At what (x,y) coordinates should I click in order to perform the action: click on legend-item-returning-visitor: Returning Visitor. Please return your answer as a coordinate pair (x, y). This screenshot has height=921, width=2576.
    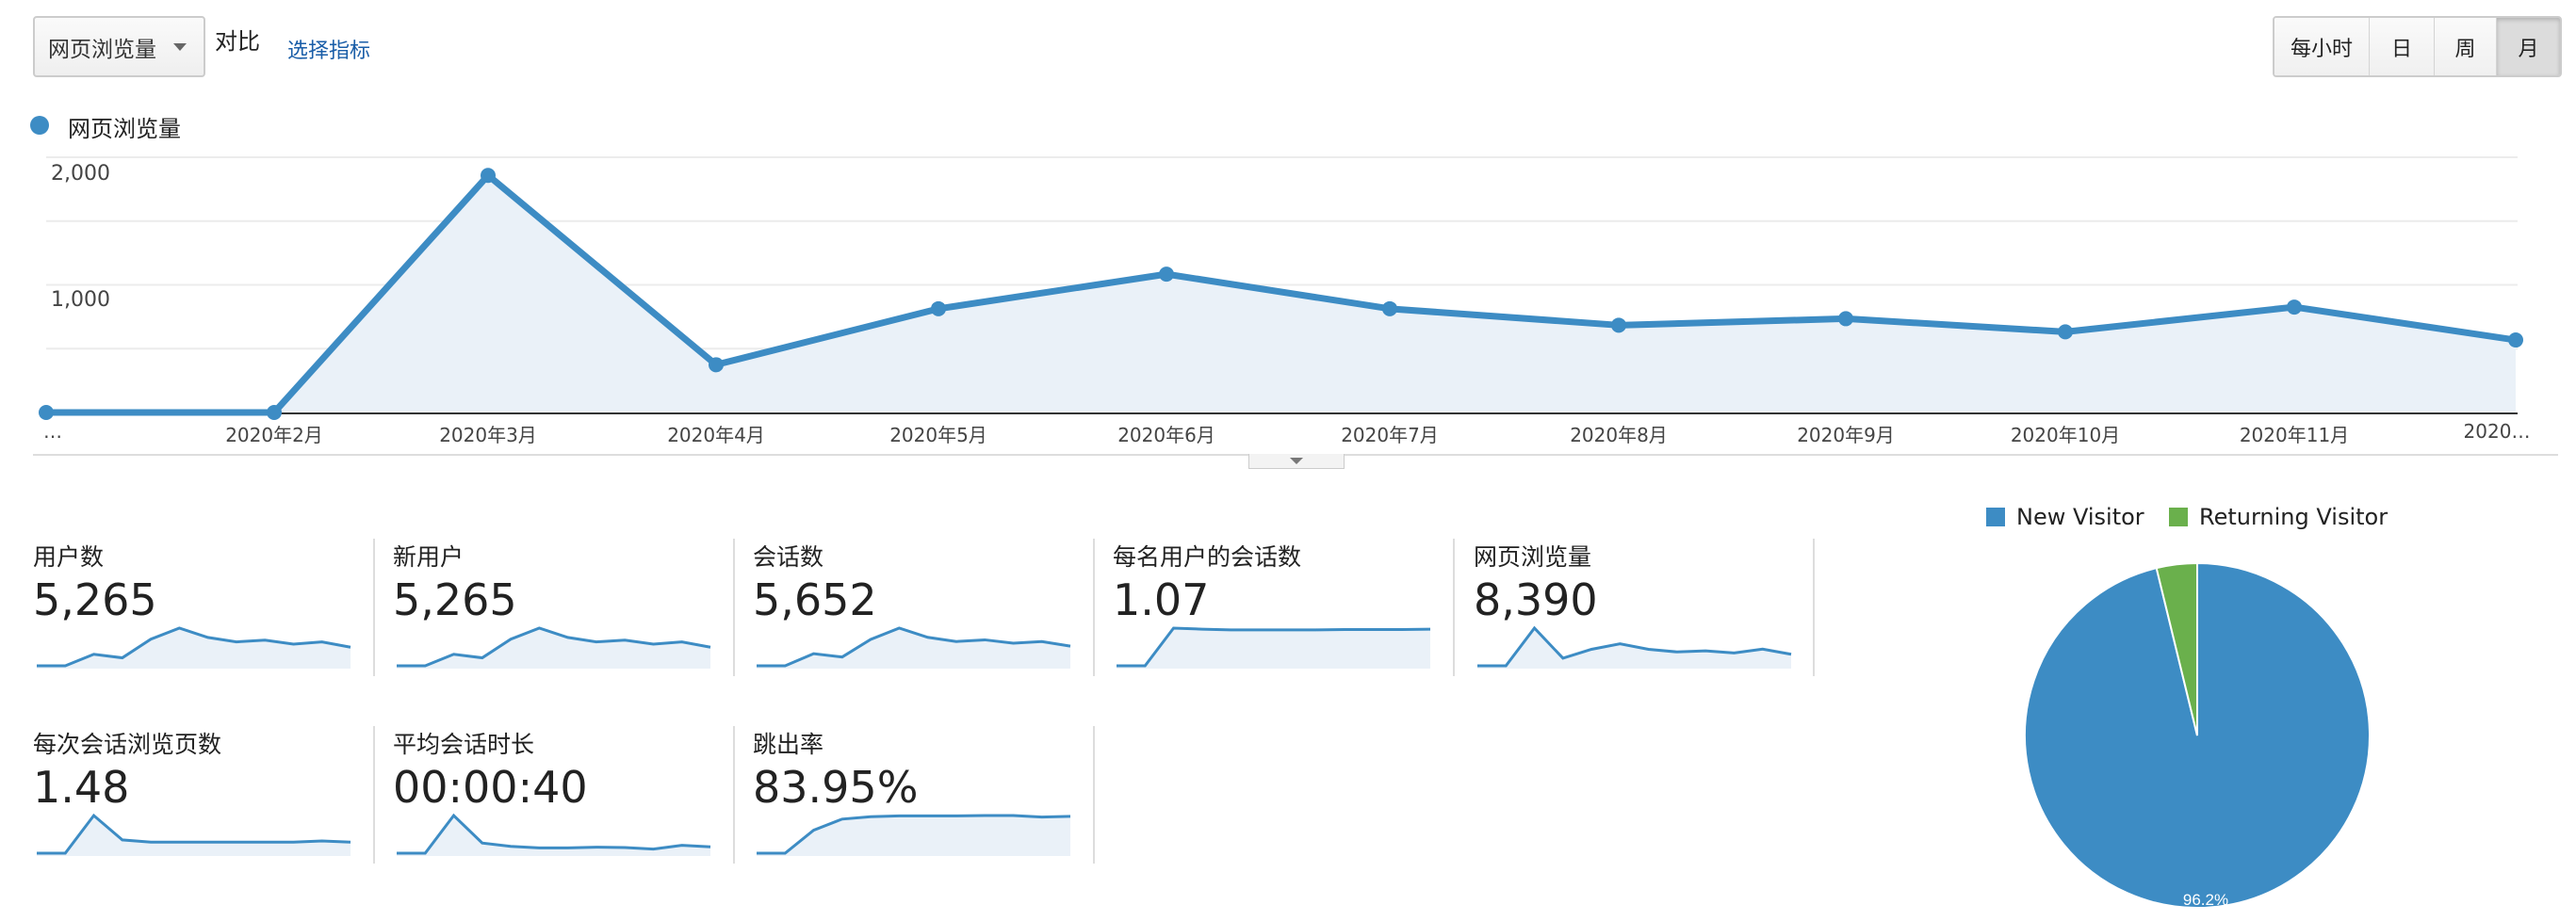
    Looking at the image, I should click on (2278, 517).